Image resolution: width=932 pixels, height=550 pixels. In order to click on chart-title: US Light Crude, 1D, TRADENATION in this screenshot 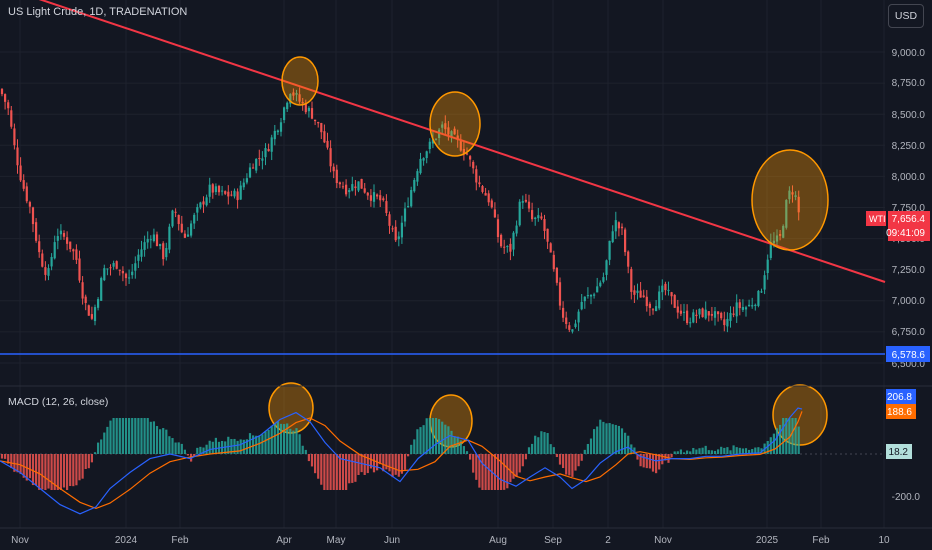, I will do `click(98, 12)`.